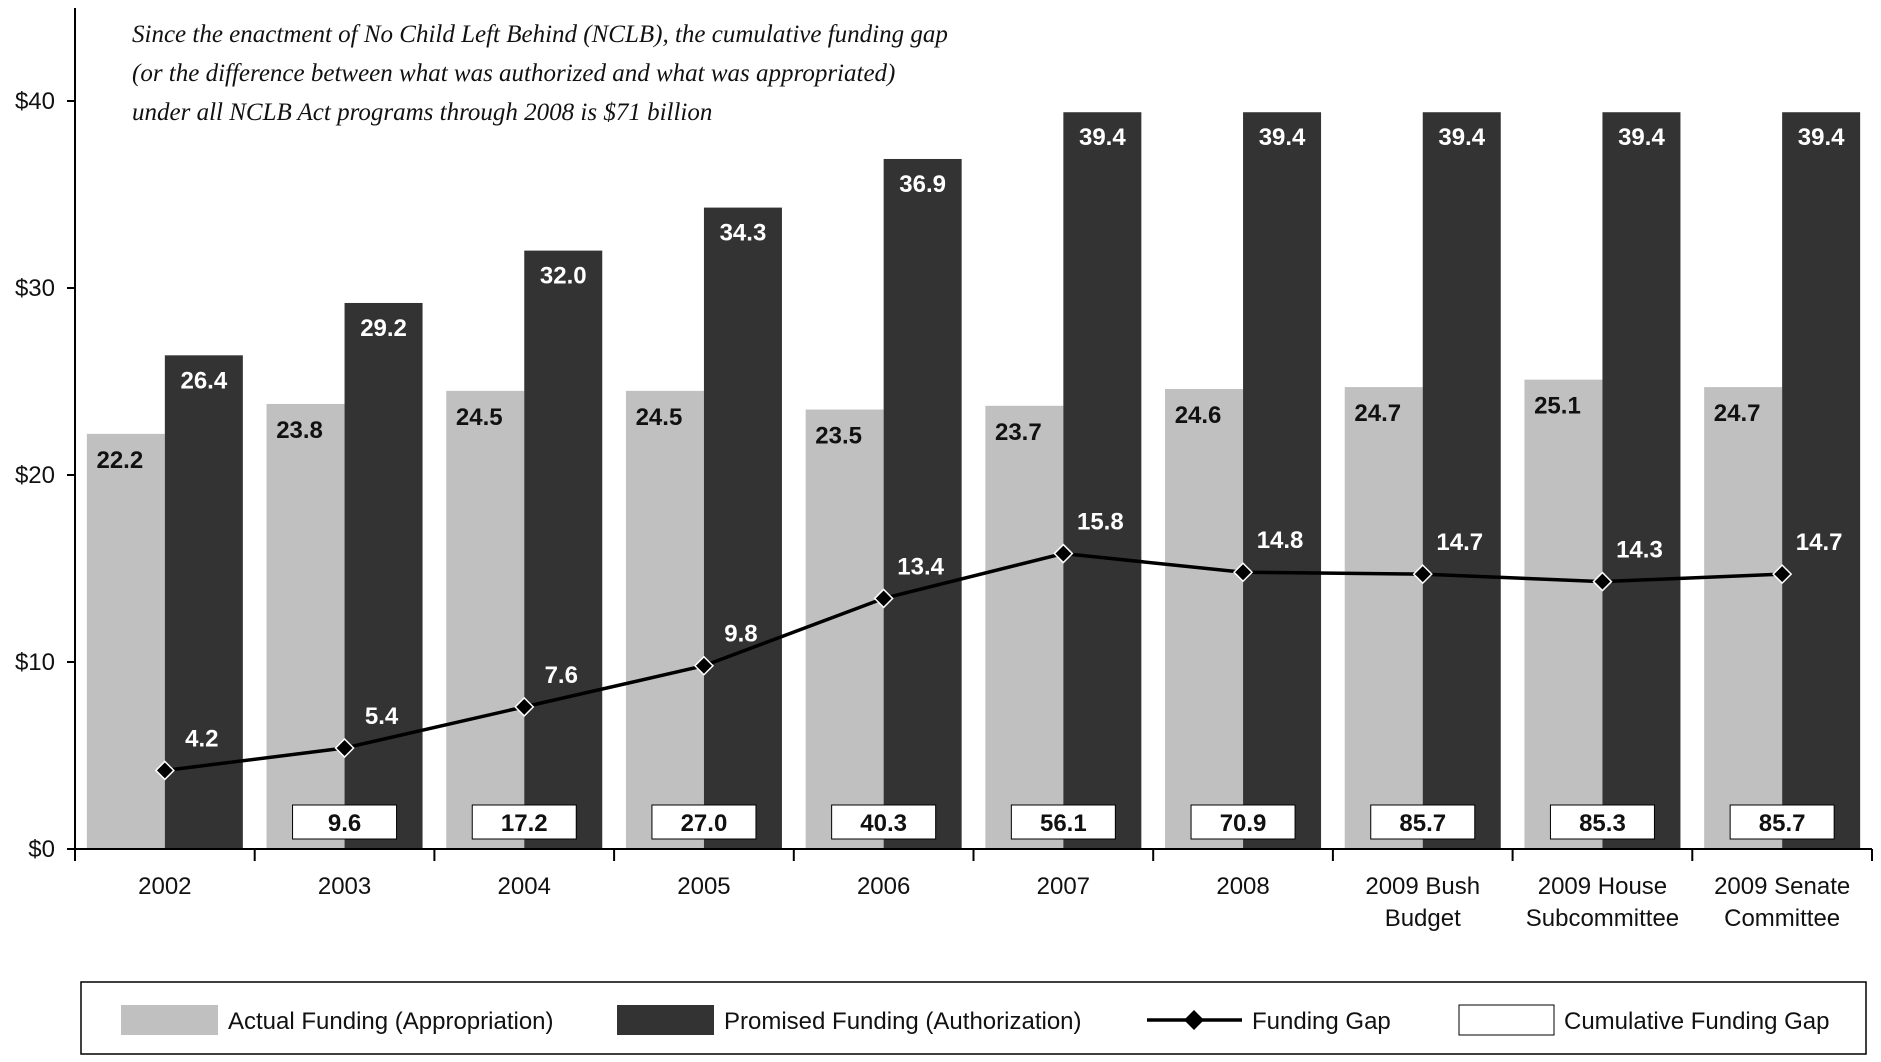  I want to click on x-tick-label-line: 2009 Bush, so click(1422, 886).